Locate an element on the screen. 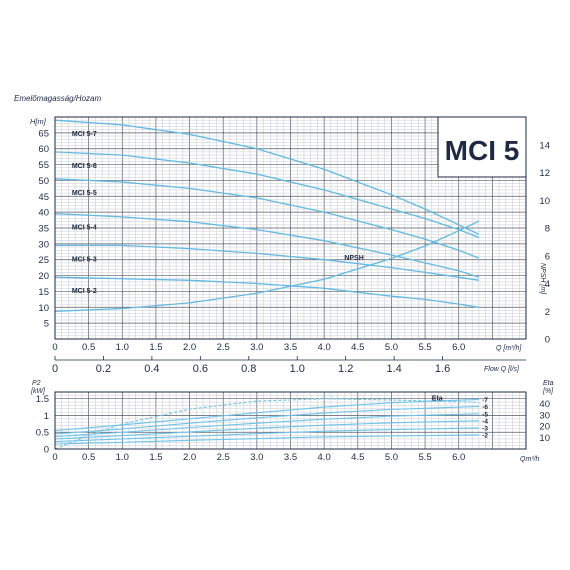  power-x-tick-label: 6.0 is located at coordinates (458, 457).